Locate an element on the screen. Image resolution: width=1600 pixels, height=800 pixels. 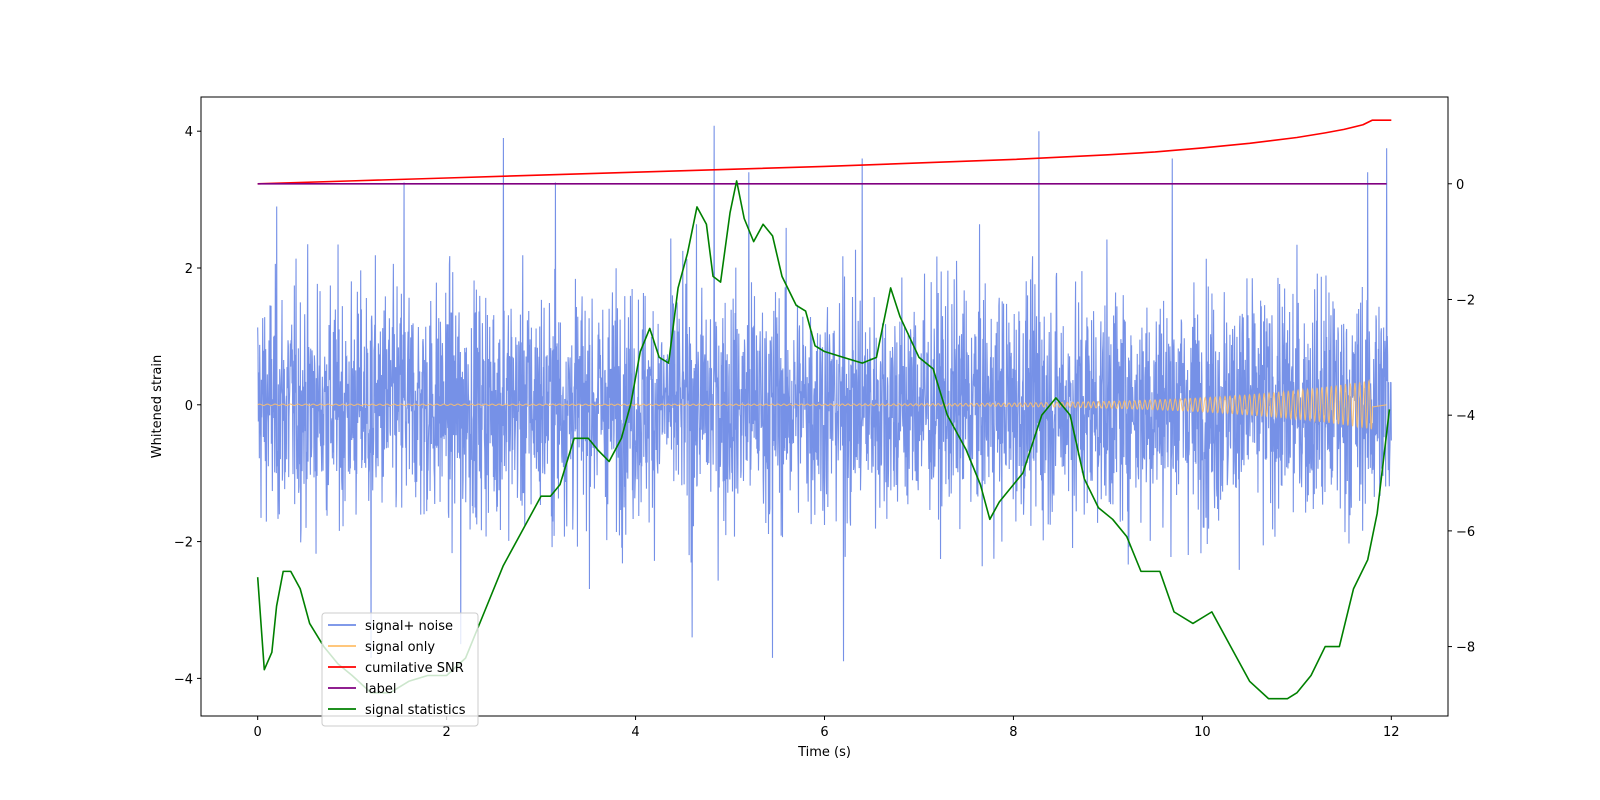
y-axis-left: −4 −2 0 2 4 is located at coordinates (187, 406).